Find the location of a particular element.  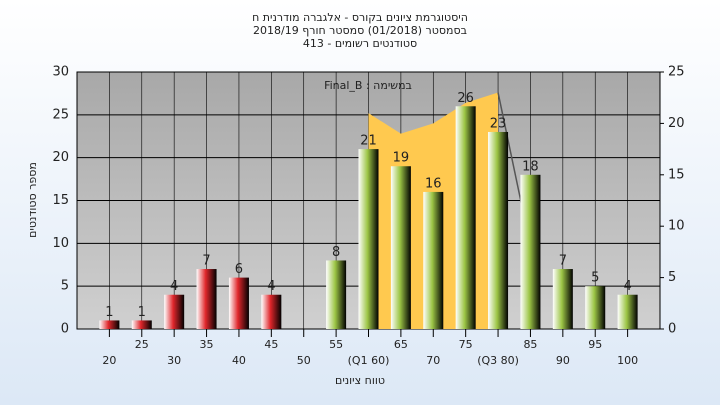

y-tick-label: 0 is located at coordinates (65, 329).